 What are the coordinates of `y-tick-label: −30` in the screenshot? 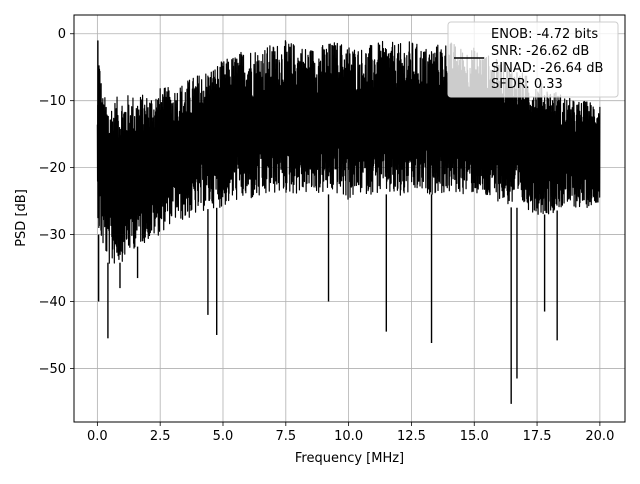 It's located at (52, 235).